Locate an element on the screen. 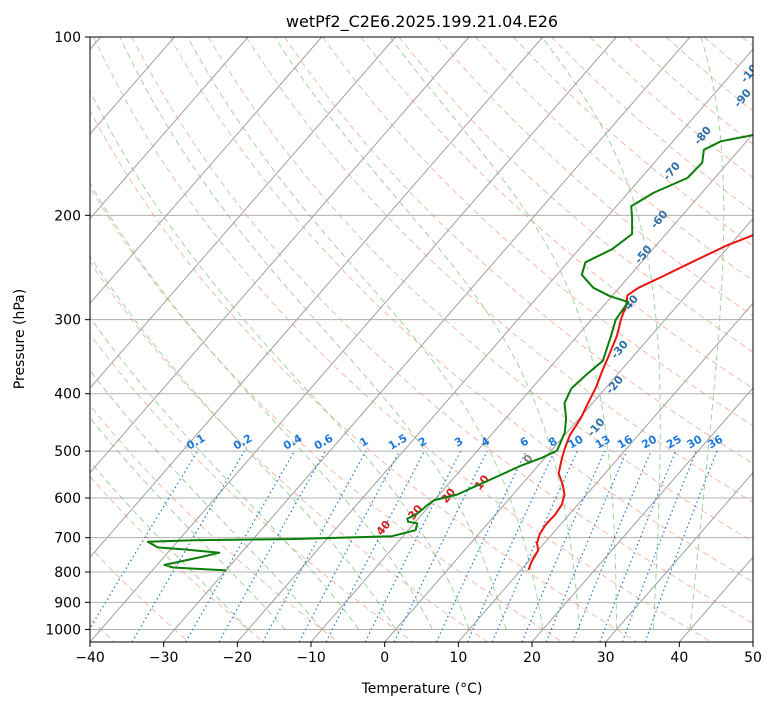 Image resolution: width=775 pixels, height=708 pixels. y-axis-label: Pressure (hPa) is located at coordinates (20, 339).